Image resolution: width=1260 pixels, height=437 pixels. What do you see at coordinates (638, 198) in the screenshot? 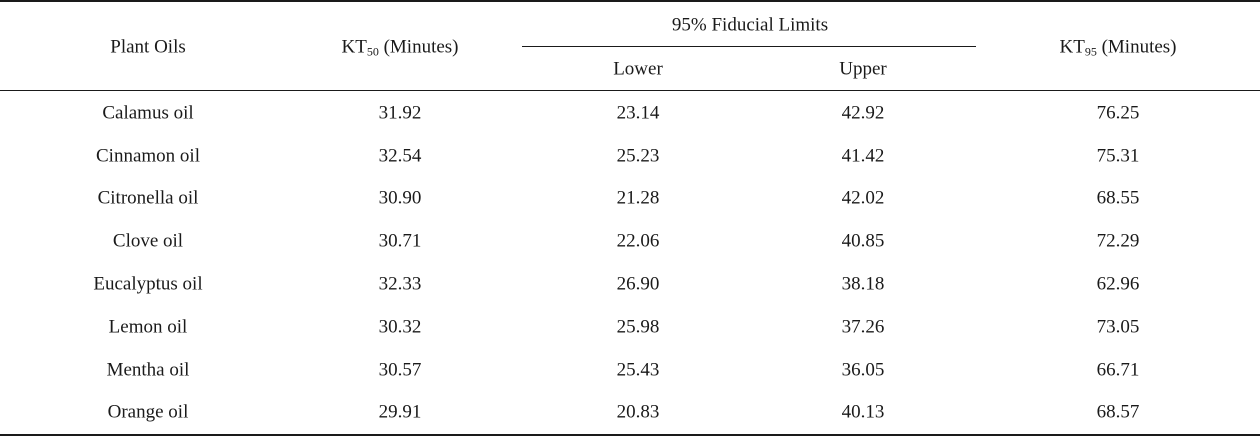
I see `cell-lower: 21.28` at bounding box center [638, 198].